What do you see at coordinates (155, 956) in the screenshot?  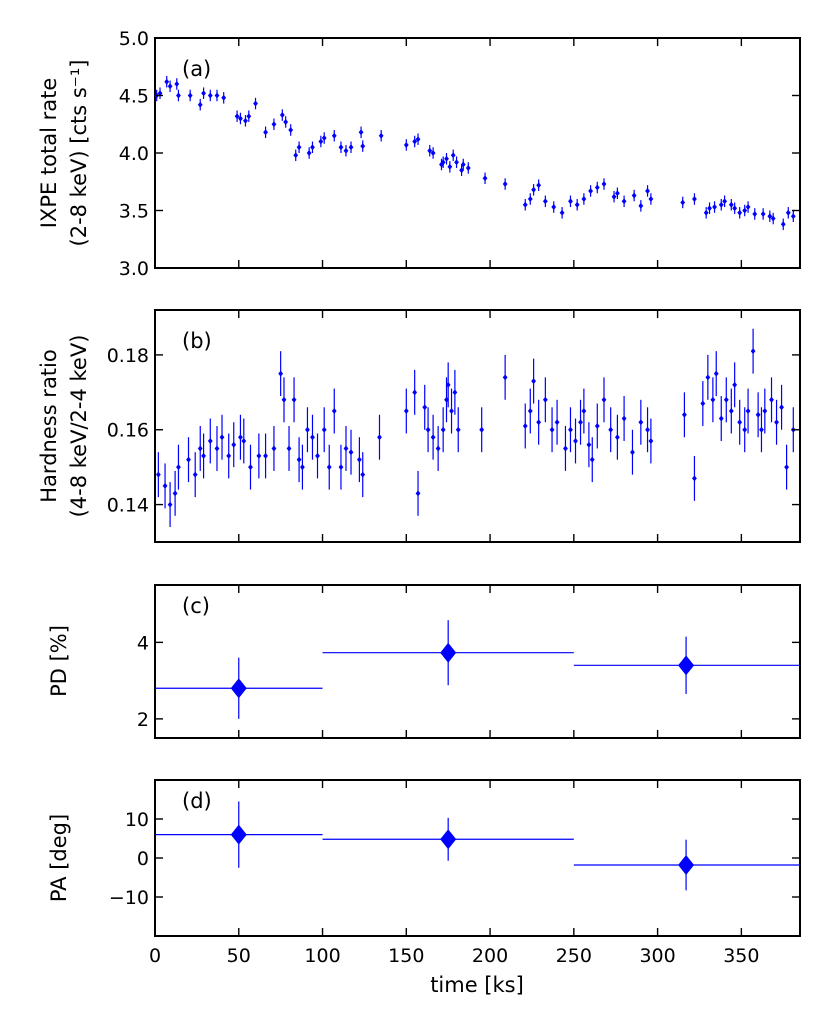 I see `x-tick-label: 0` at bounding box center [155, 956].